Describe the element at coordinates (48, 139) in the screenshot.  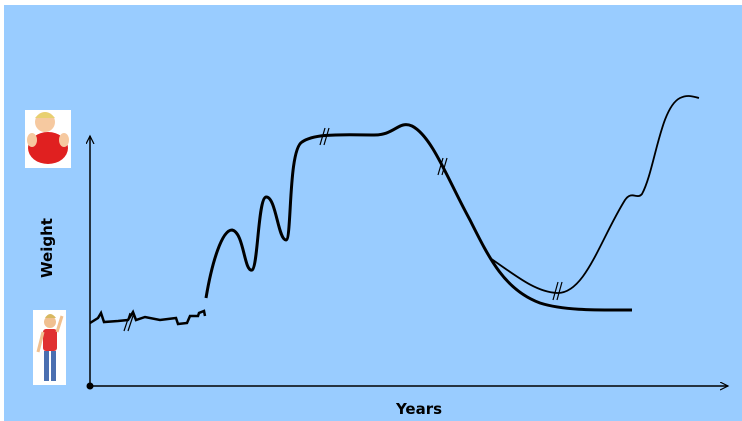
I see `heavy-person-icon` at that location.